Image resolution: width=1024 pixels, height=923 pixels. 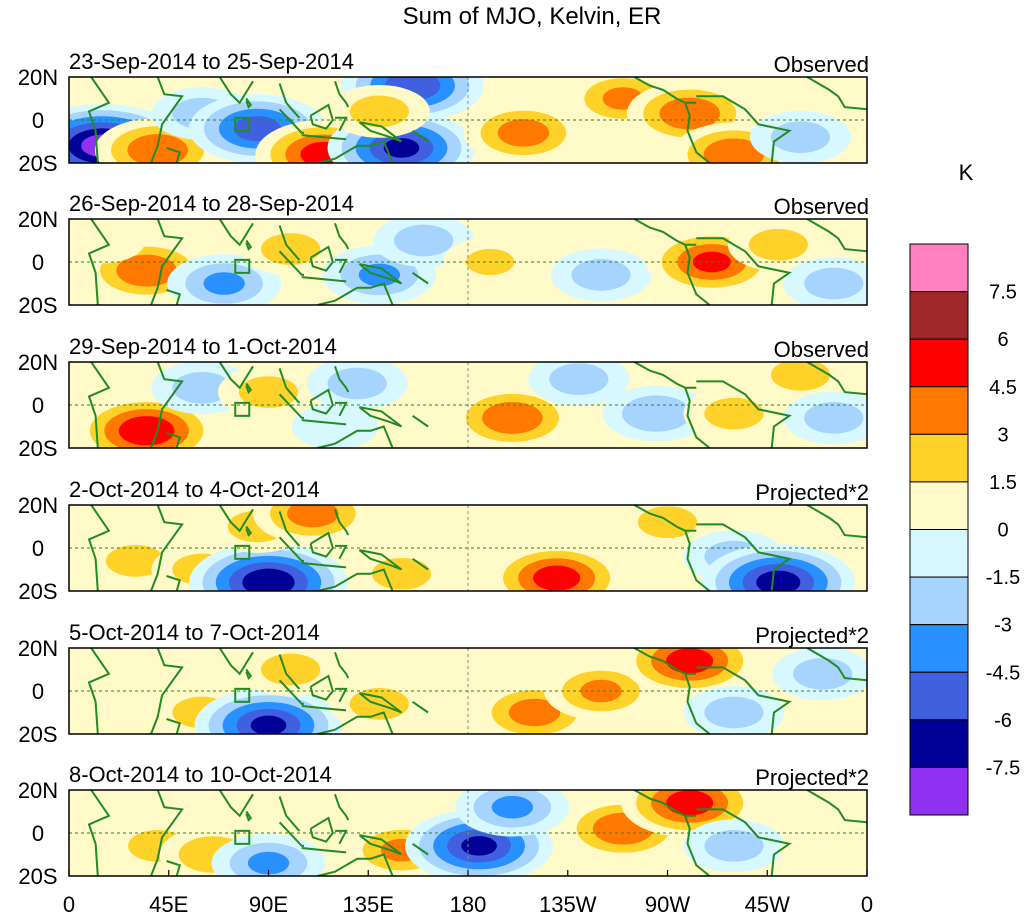 What do you see at coordinates (1003, 721) in the screenshot?
I see `colorbar-label: -6` at bounding box center [1003, 721].